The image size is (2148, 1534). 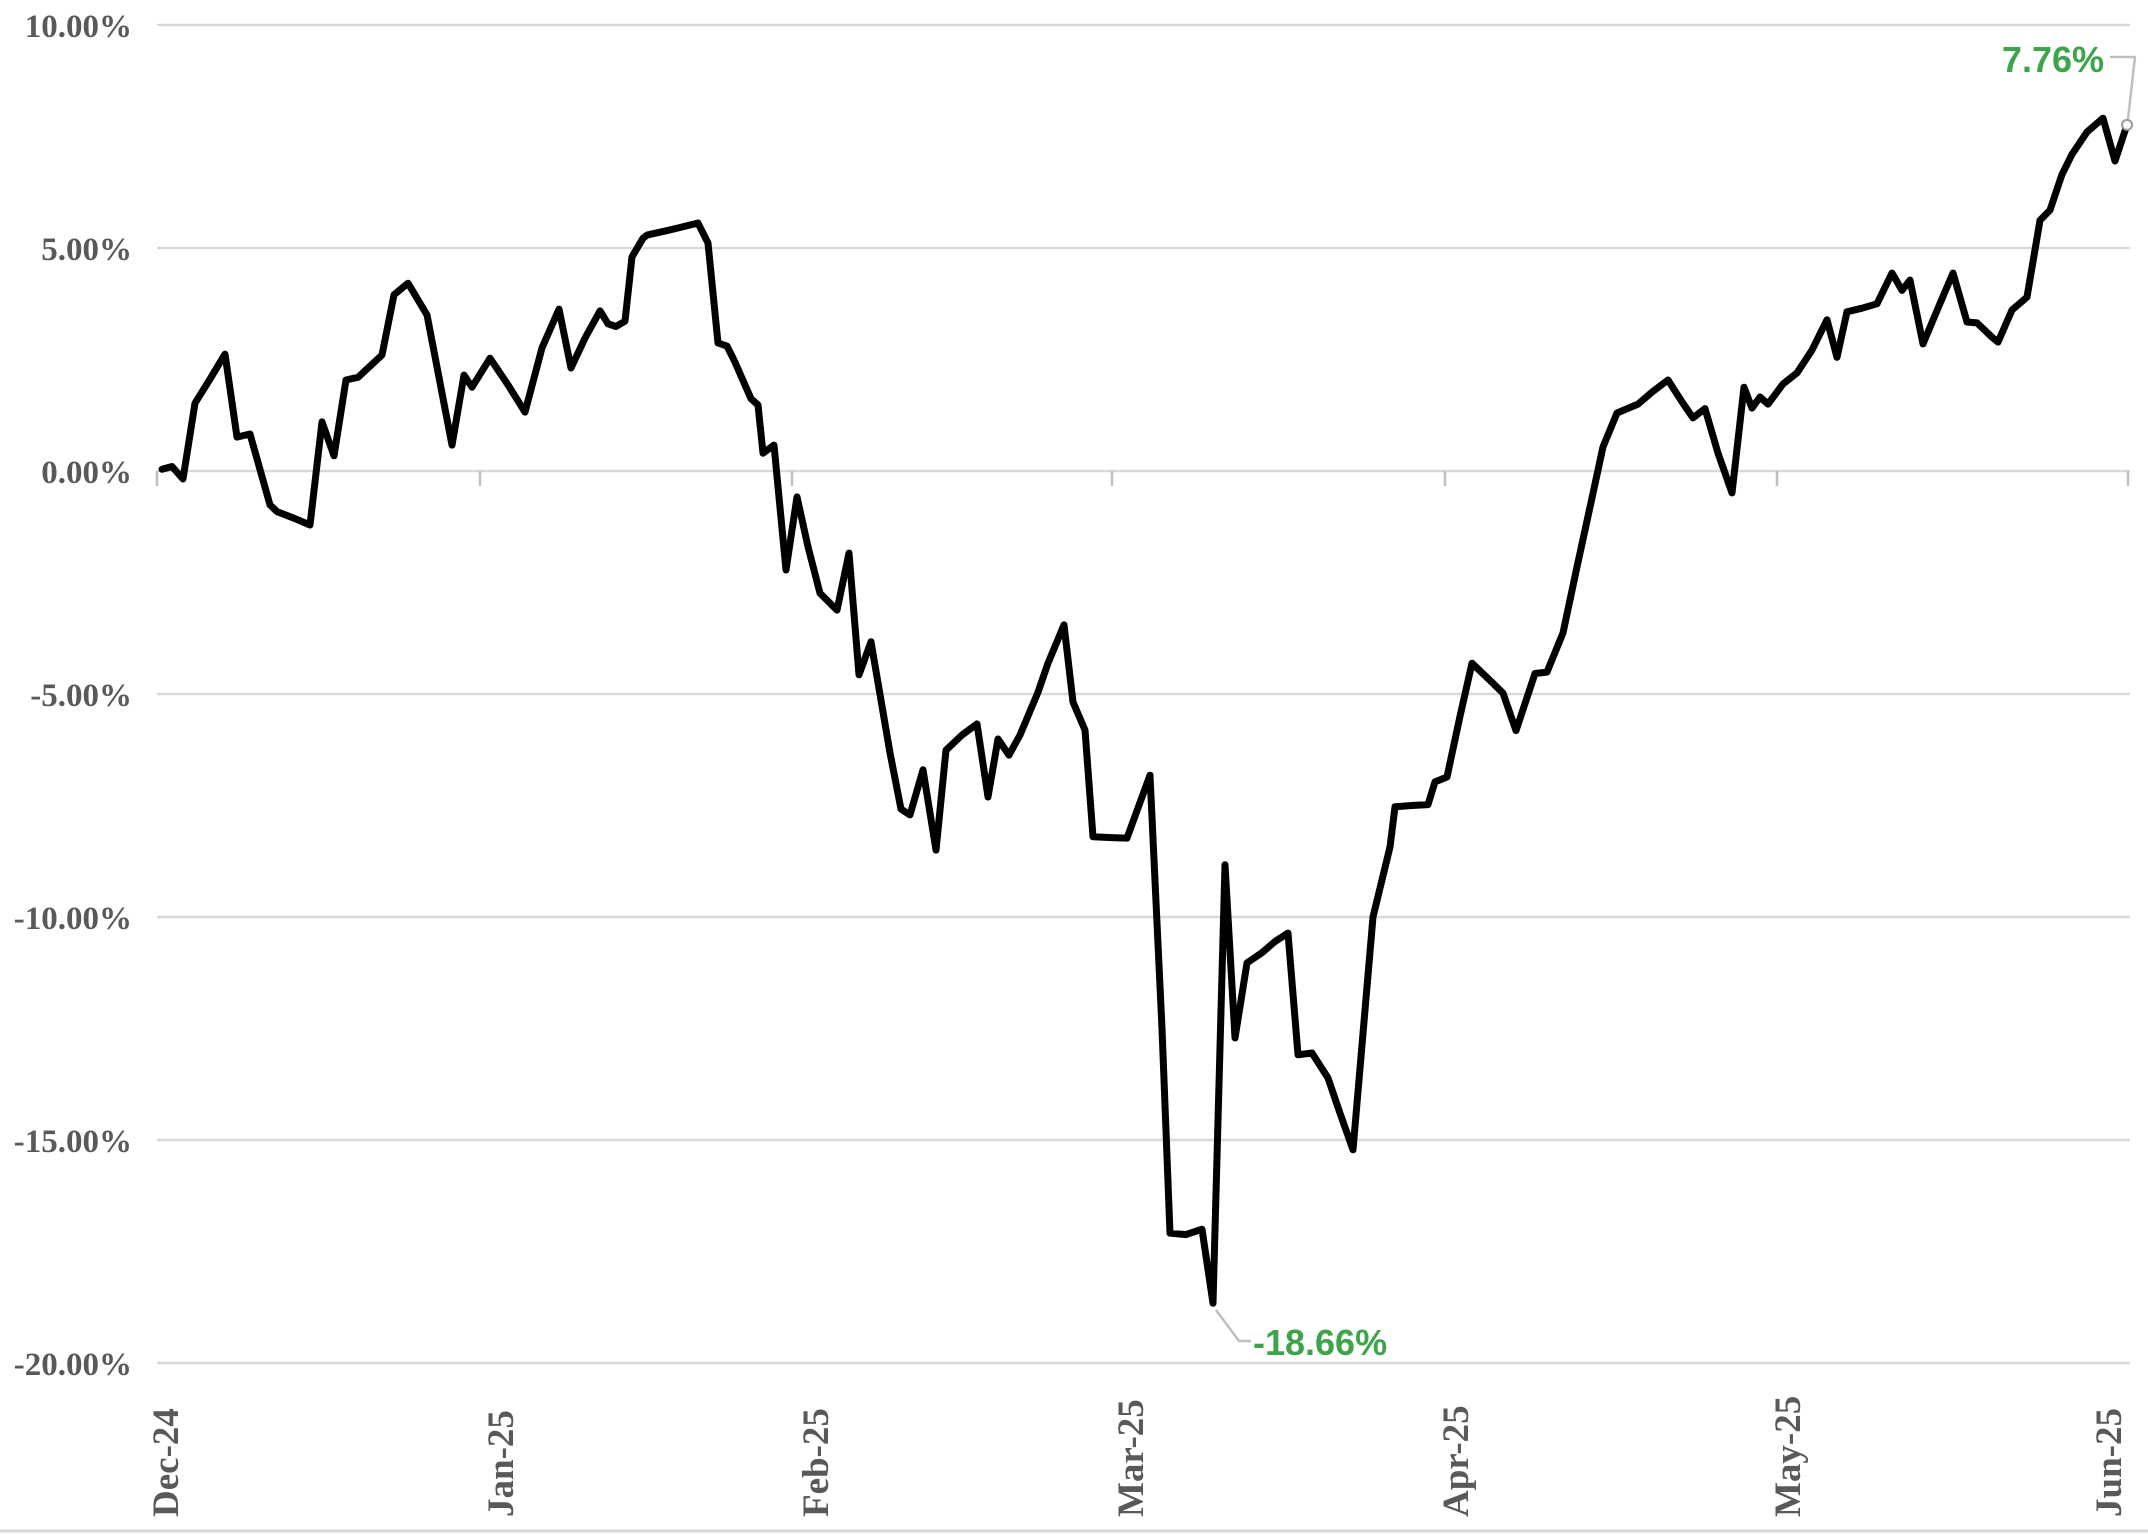 What do you see at coordinates (2053, 59) in the screenshot?
I see `annotation-label: 7.76%` at bounding box center [2053, 59].